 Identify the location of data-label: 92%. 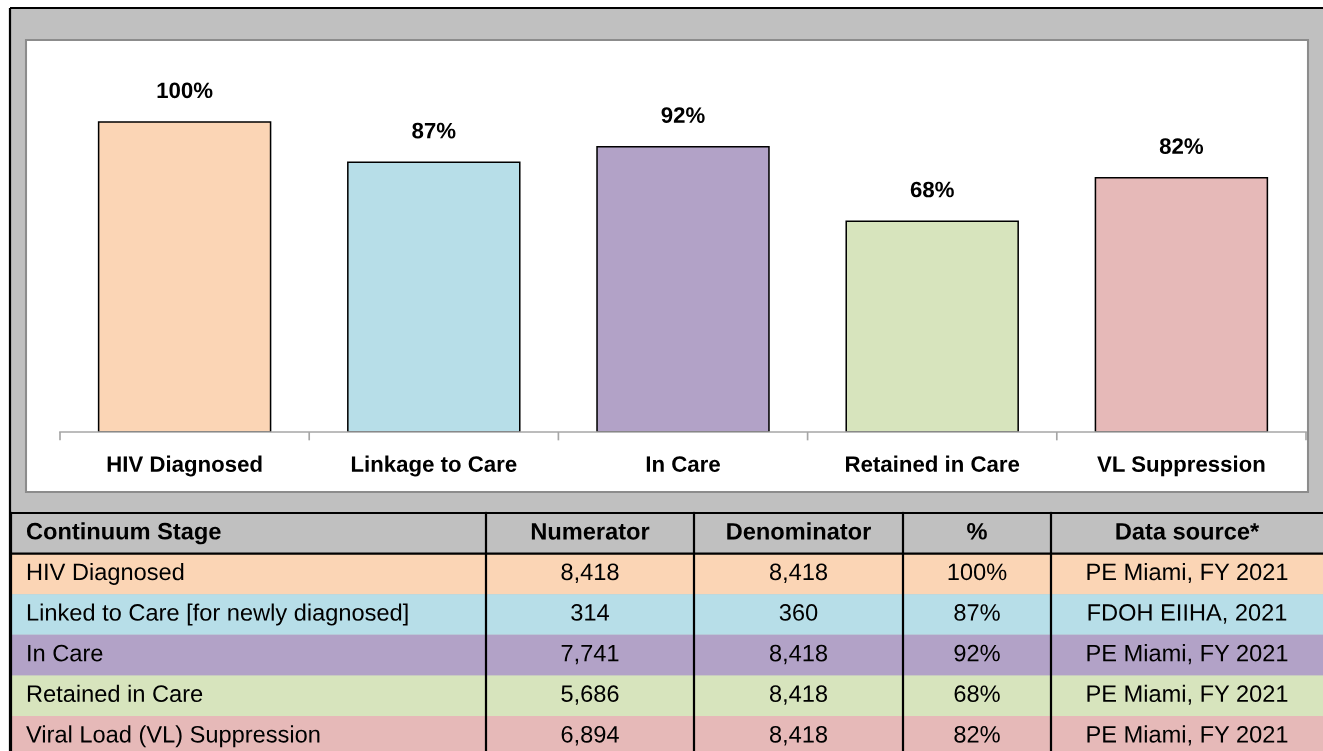
(683, 115).